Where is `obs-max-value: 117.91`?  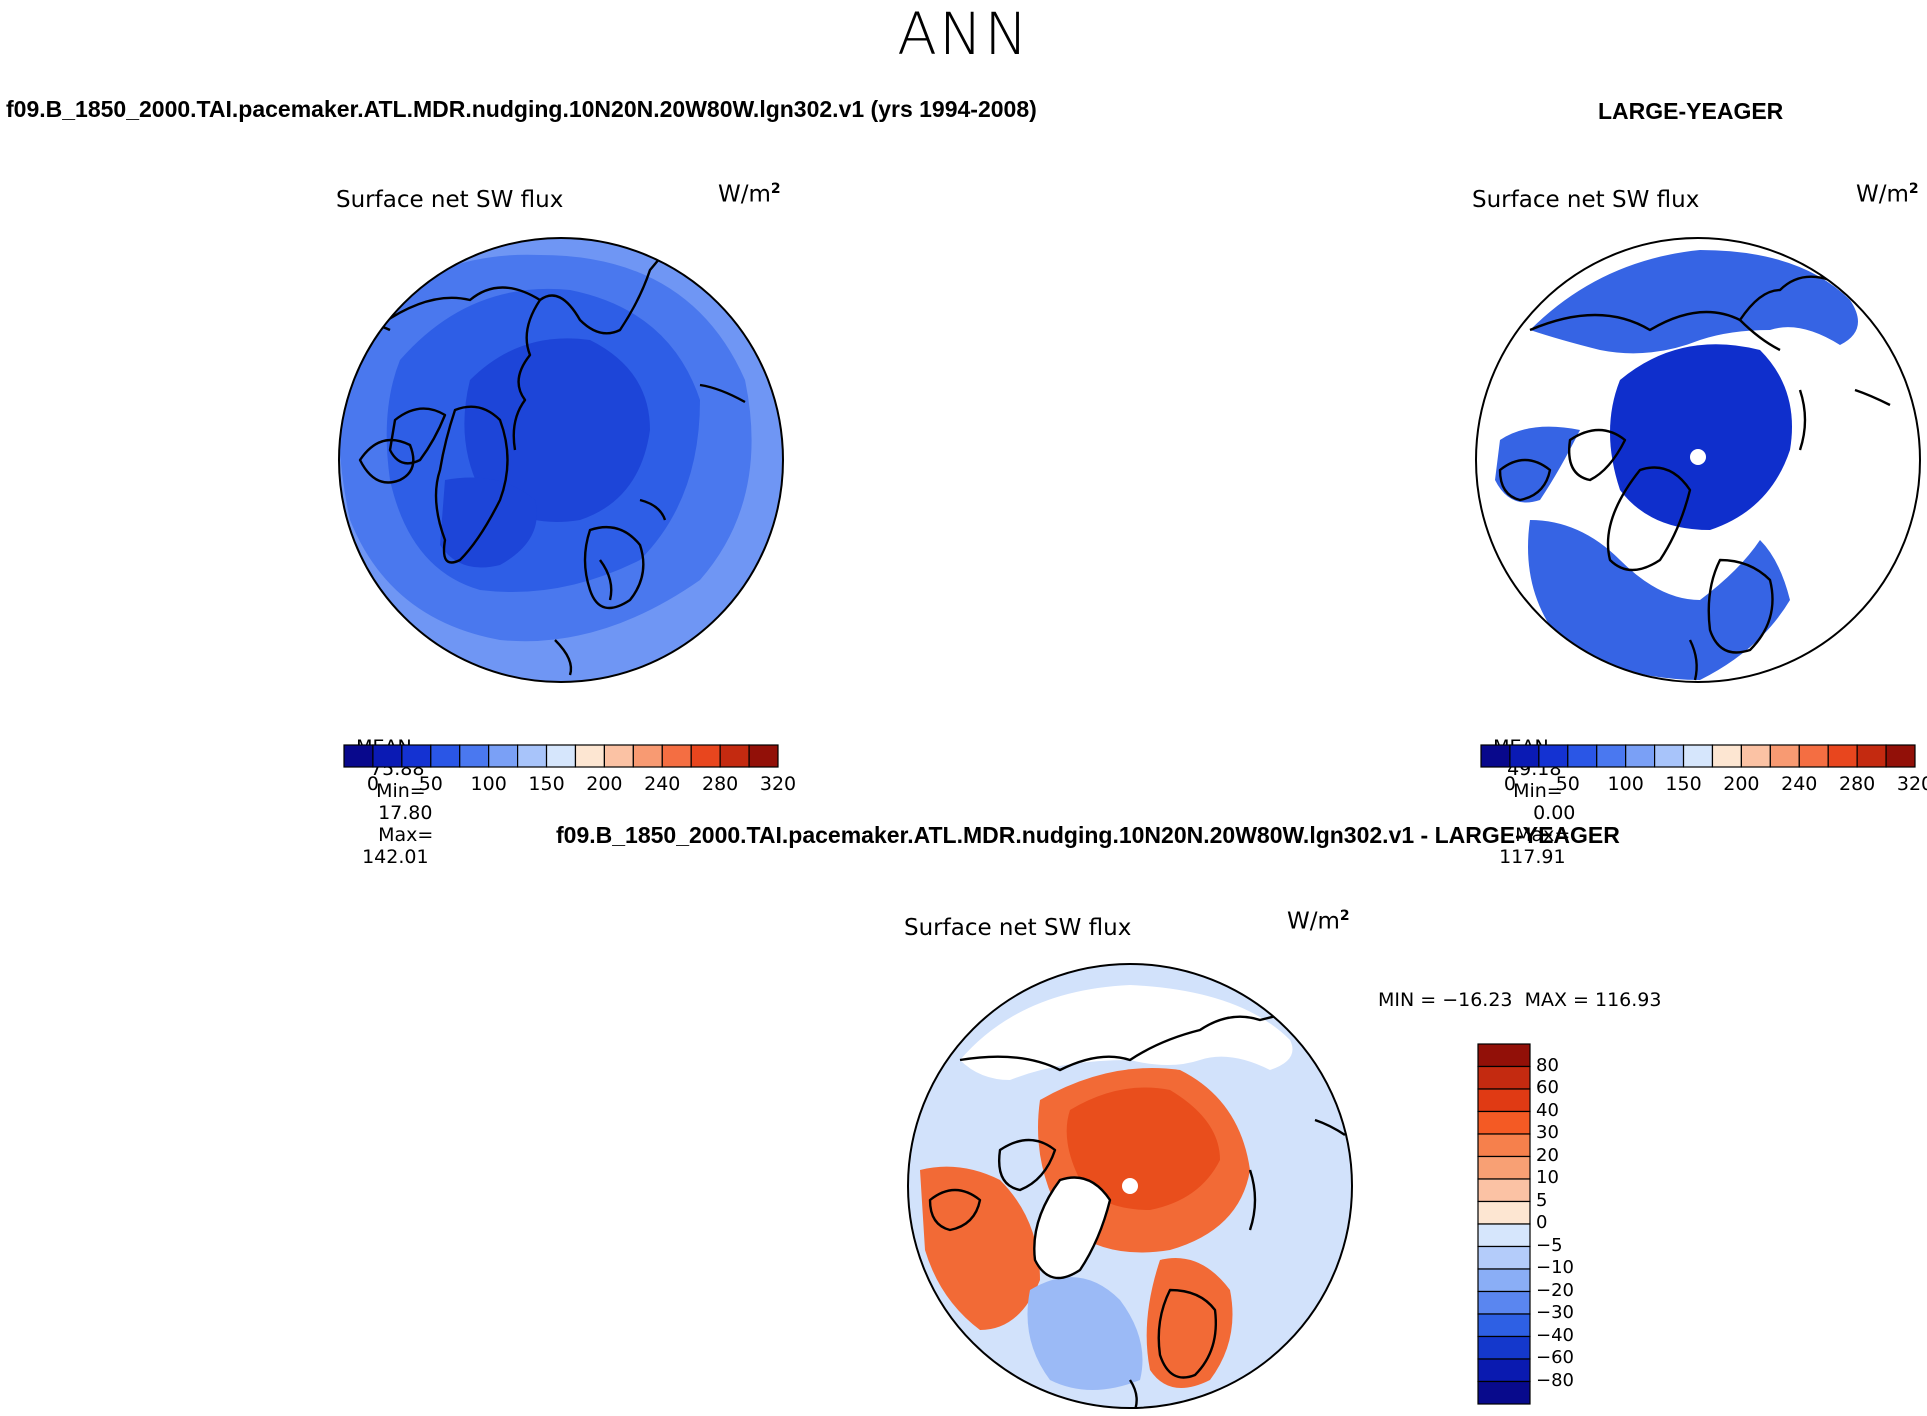 obs-max-value: 117.91 is located at coordinates (1532, 857).